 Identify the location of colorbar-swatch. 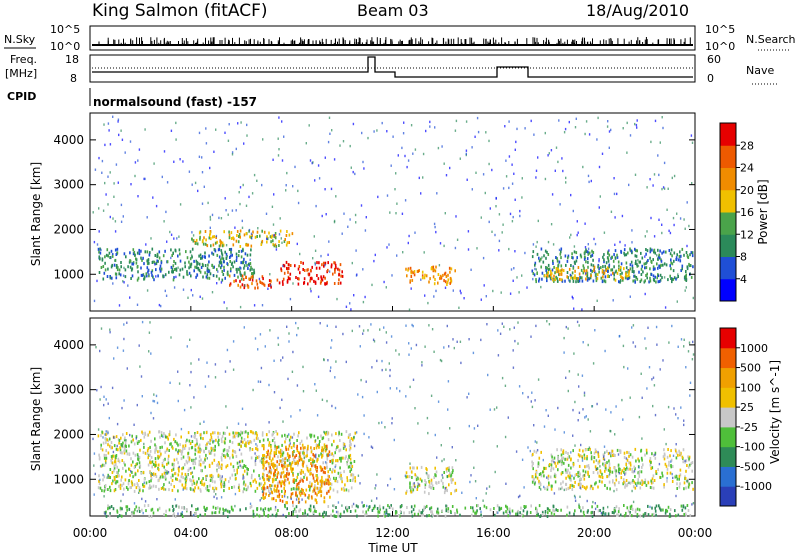
(728, 179).